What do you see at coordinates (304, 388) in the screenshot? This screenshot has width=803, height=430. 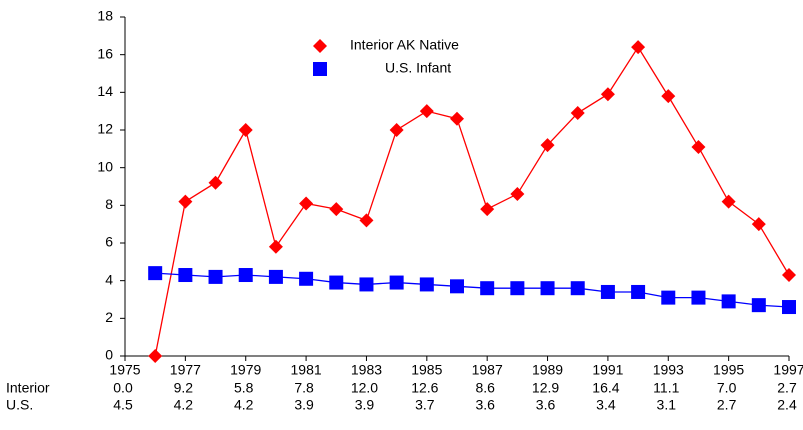 I see `table-cell: 7.8` at bounding box center [304, 388].